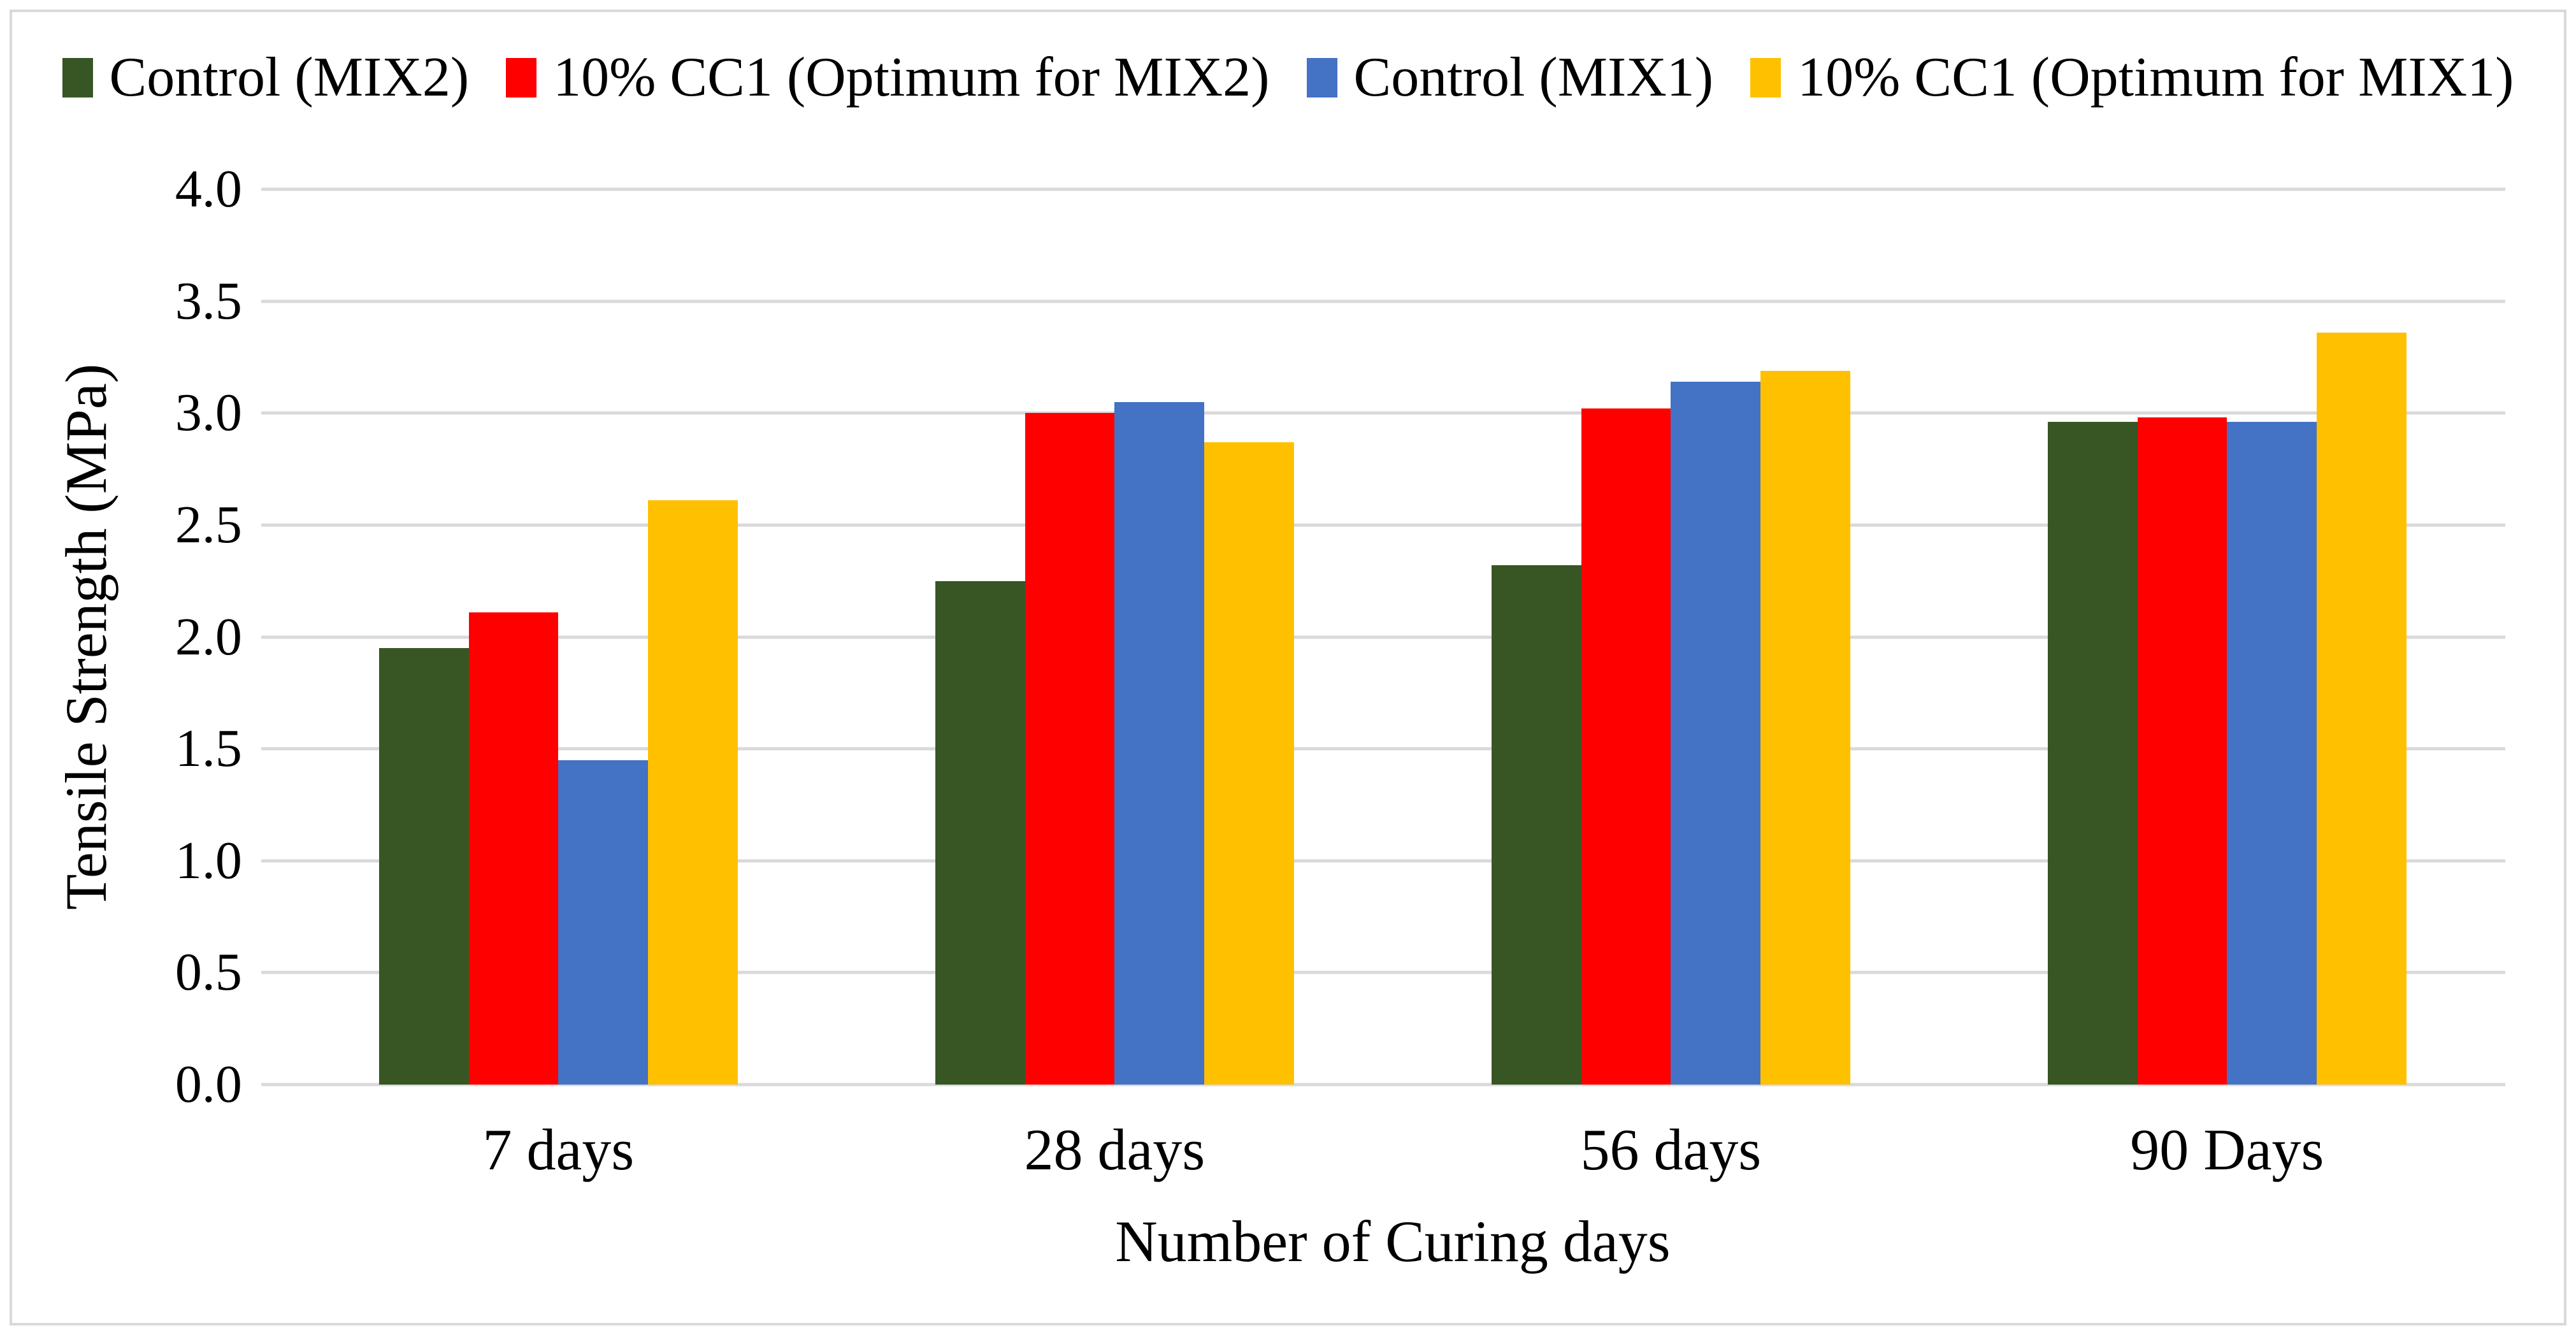 The image size is (2576, 1335). Describe the element at coordinates (208, 189) in the screenshot. I see `y-tick-label: 4.0` at that location.